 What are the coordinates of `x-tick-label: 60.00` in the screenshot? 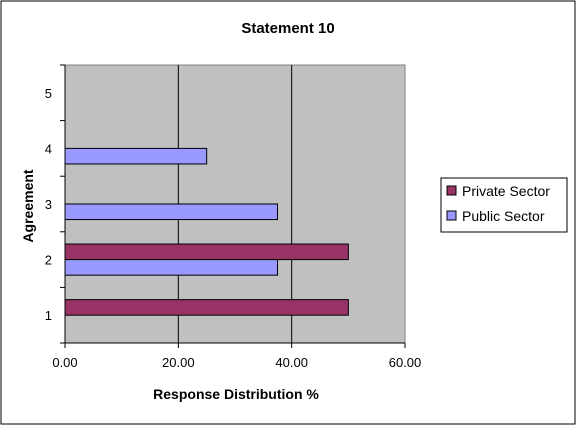 It's located at (405, 362).